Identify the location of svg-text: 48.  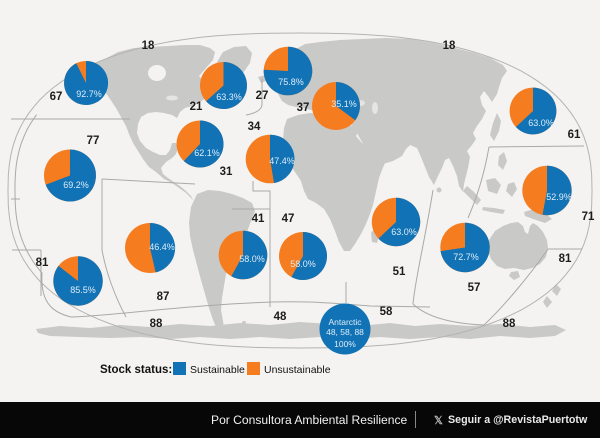
(280, 317).